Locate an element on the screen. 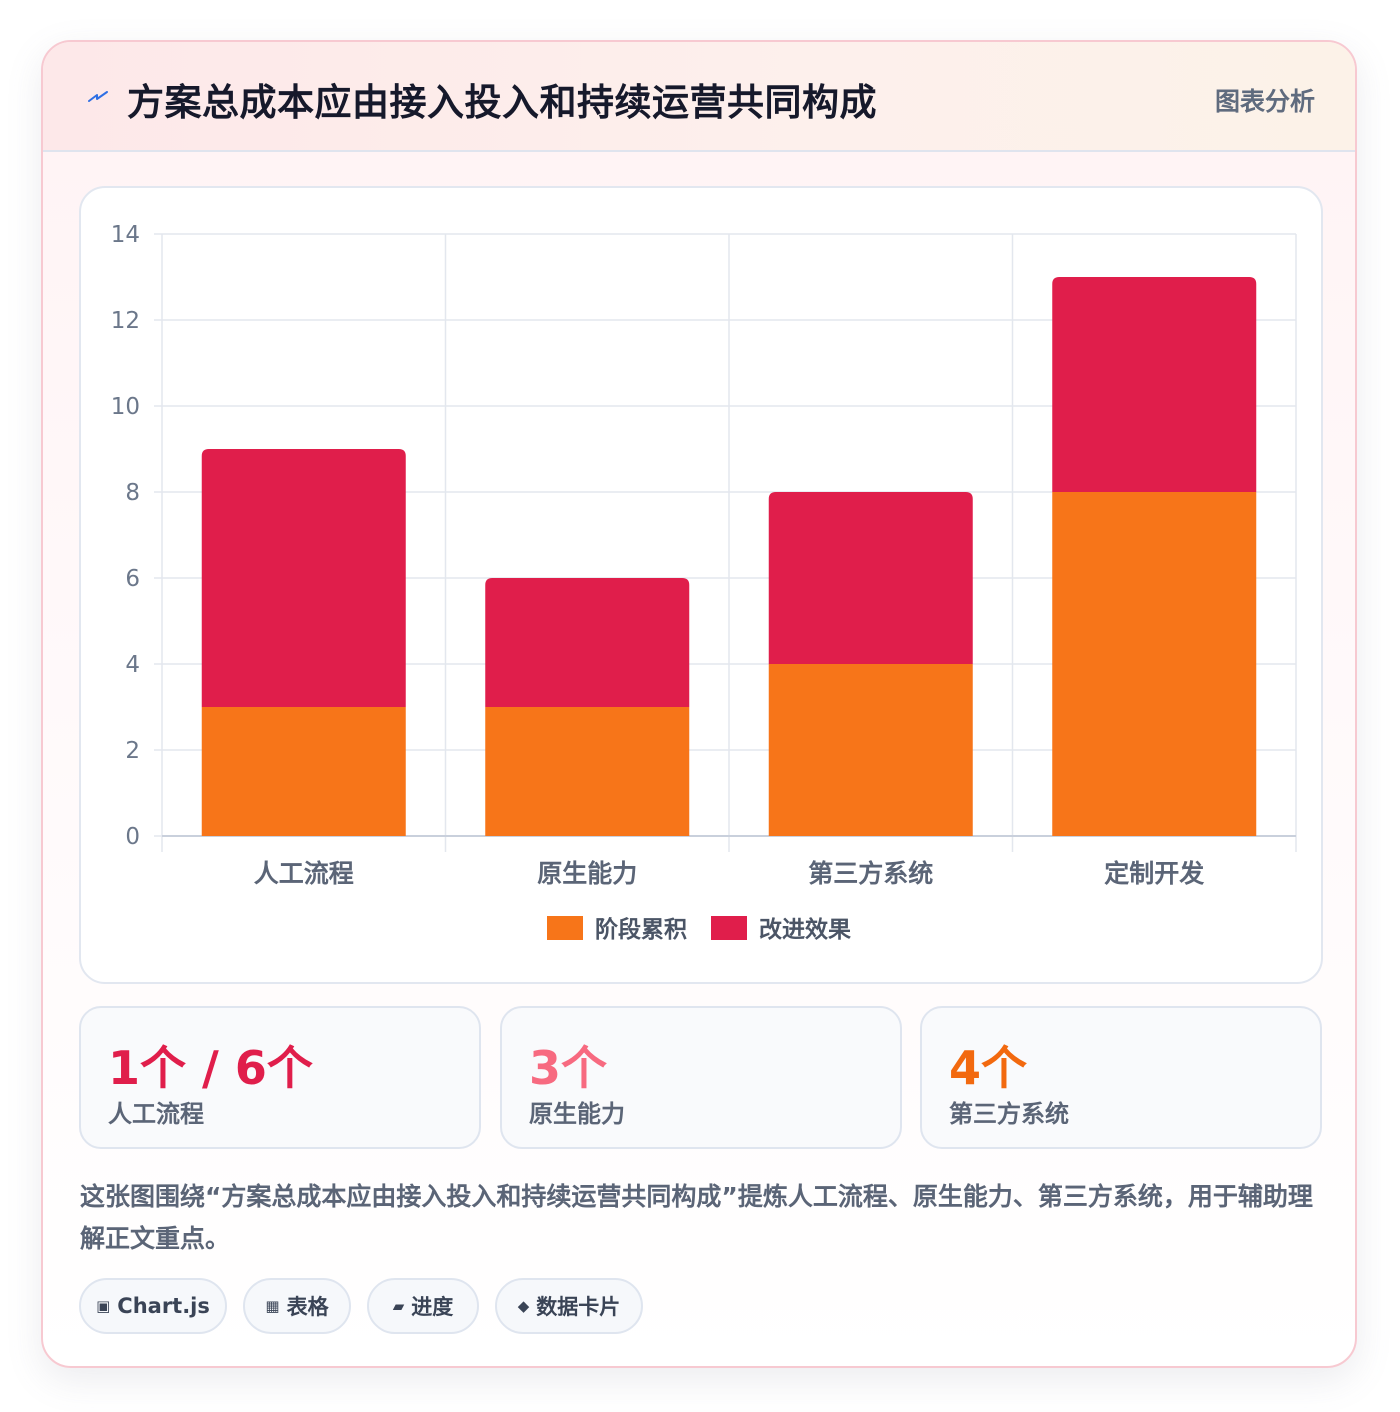  stat-label: 原生能力 is located at coordinates (577, 1114).